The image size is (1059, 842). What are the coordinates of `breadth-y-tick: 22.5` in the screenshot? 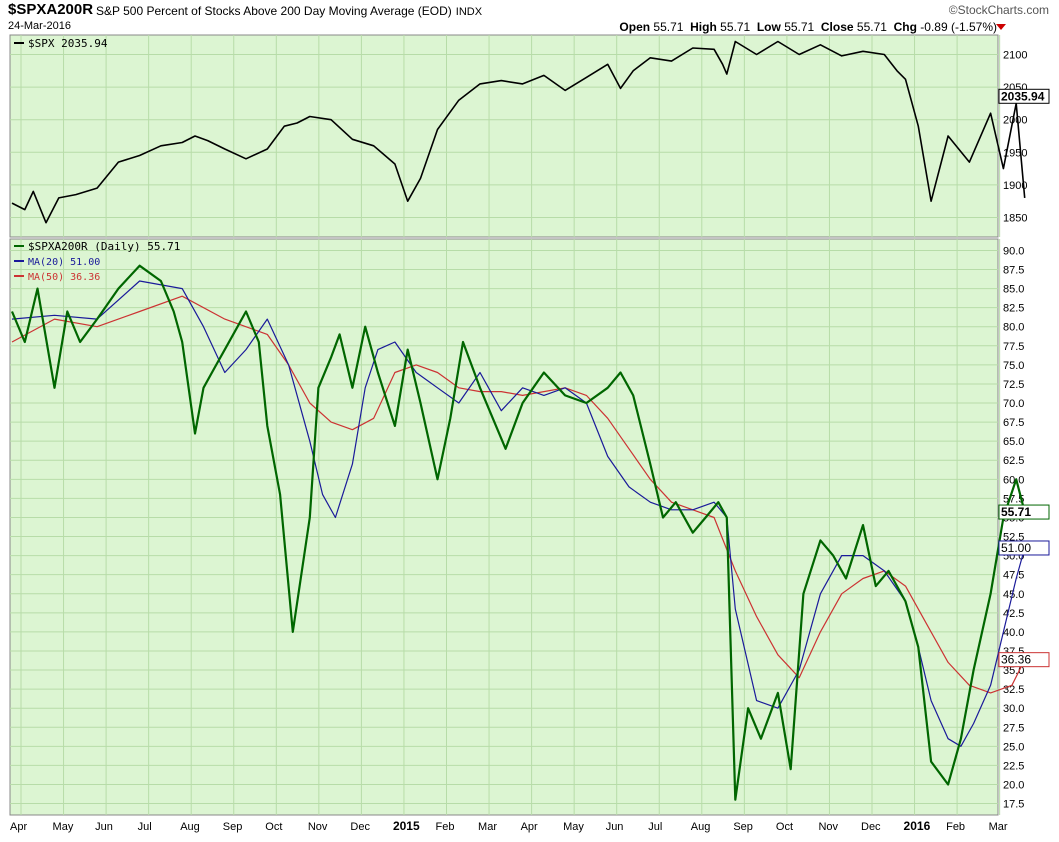 It's located at (1013, 766).